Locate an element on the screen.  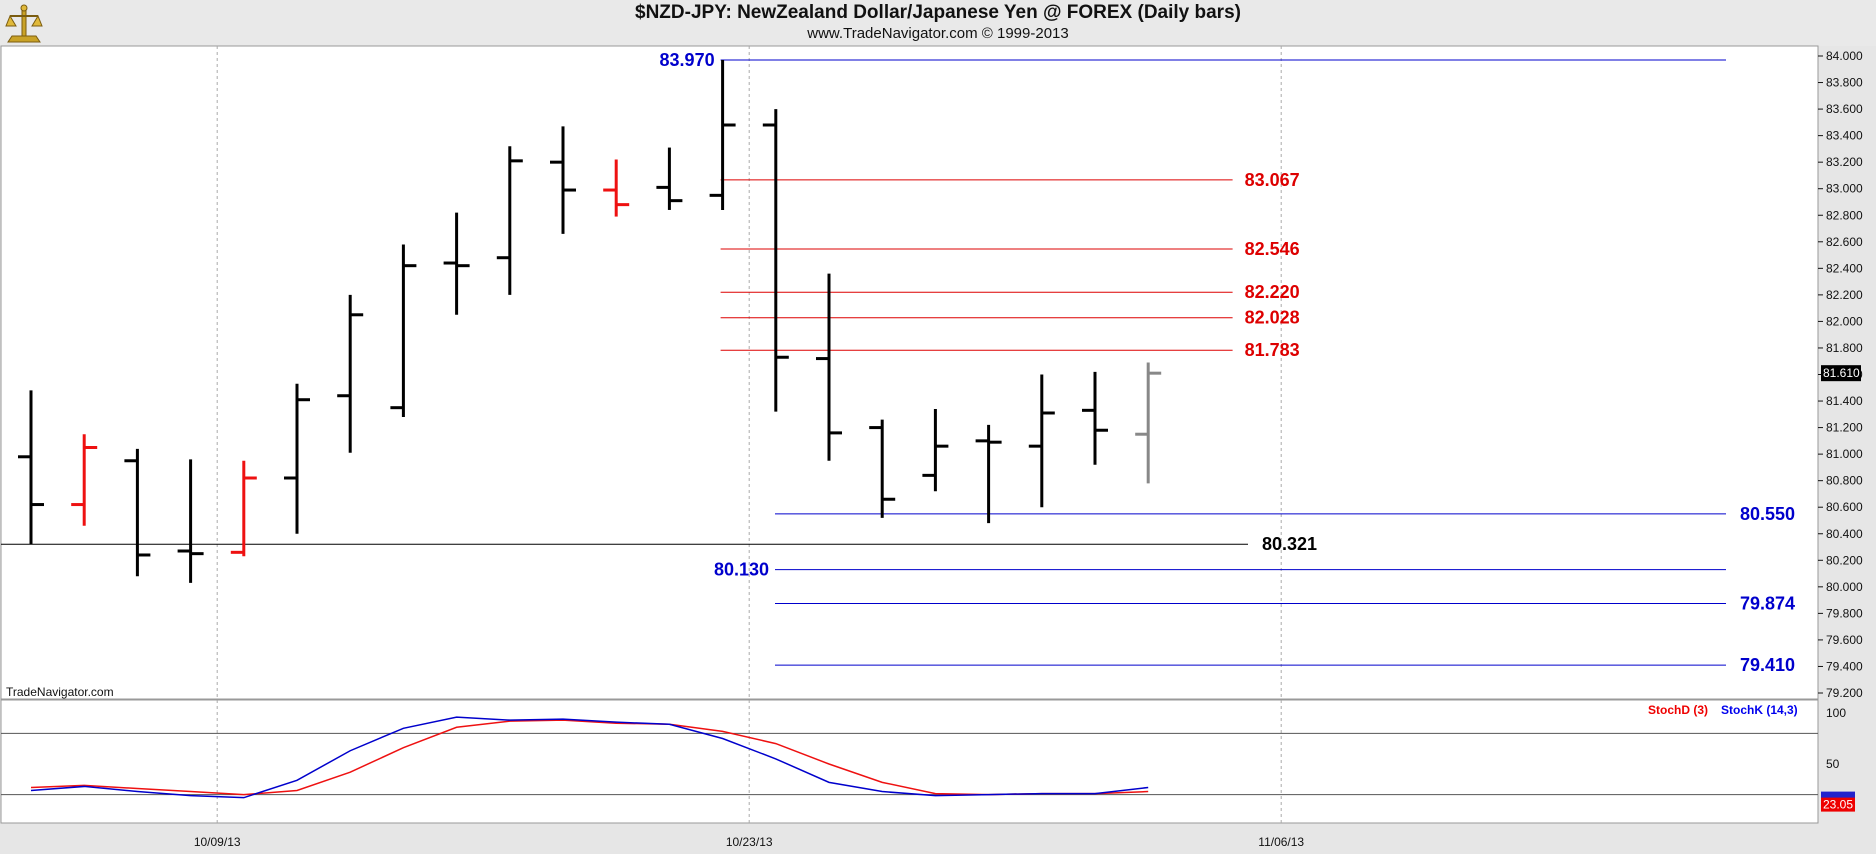
watermark: TradeNavigator.com is located at coordinates (60, 692).